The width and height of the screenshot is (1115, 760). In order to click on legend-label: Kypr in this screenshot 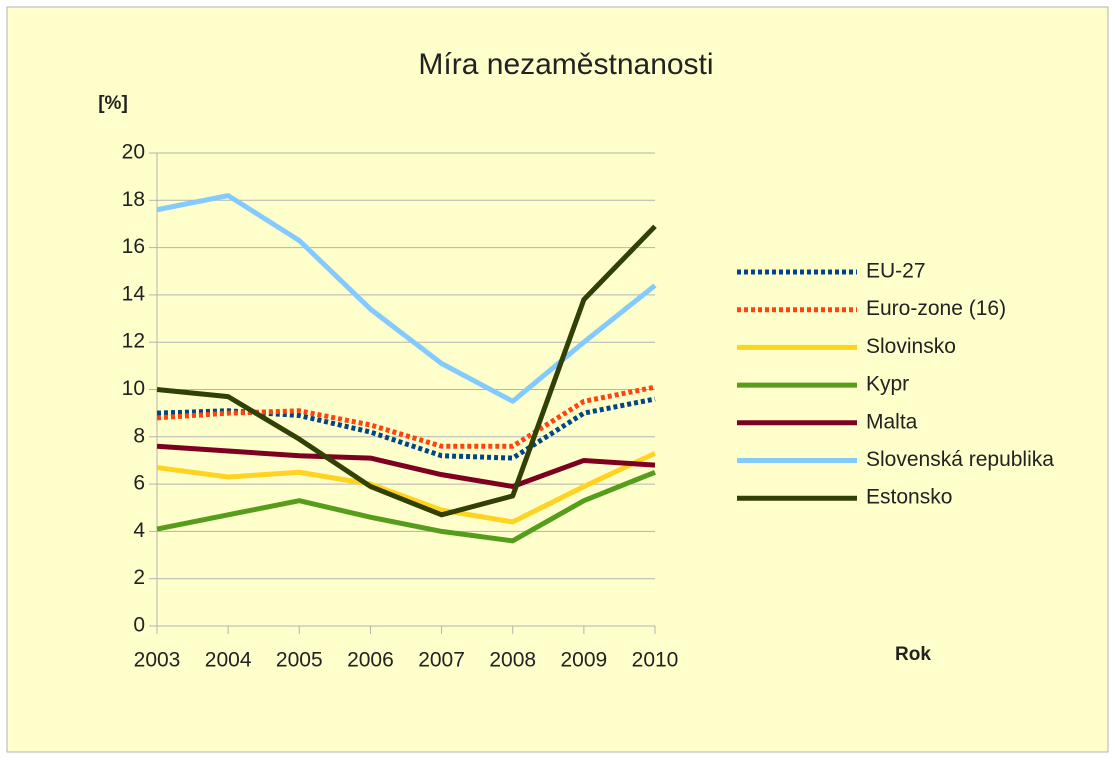, I will do `click(887, 384)`.